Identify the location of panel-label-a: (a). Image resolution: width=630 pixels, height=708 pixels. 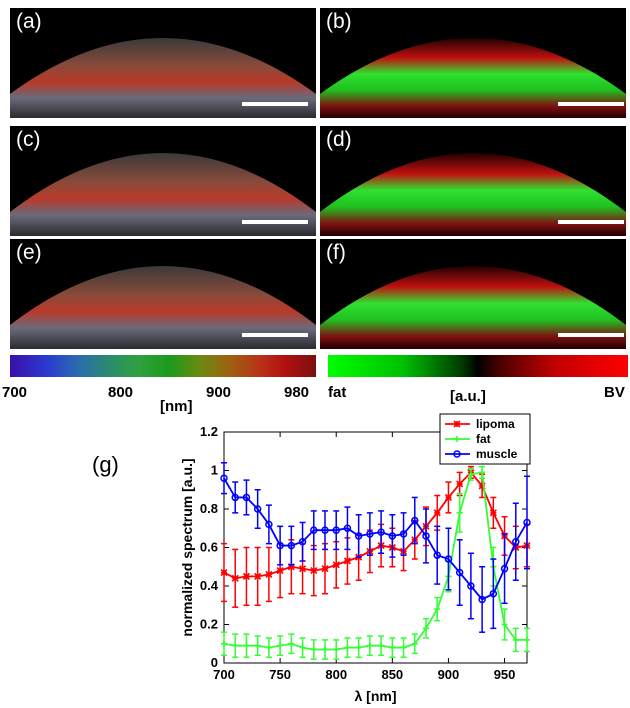
(29, 21).